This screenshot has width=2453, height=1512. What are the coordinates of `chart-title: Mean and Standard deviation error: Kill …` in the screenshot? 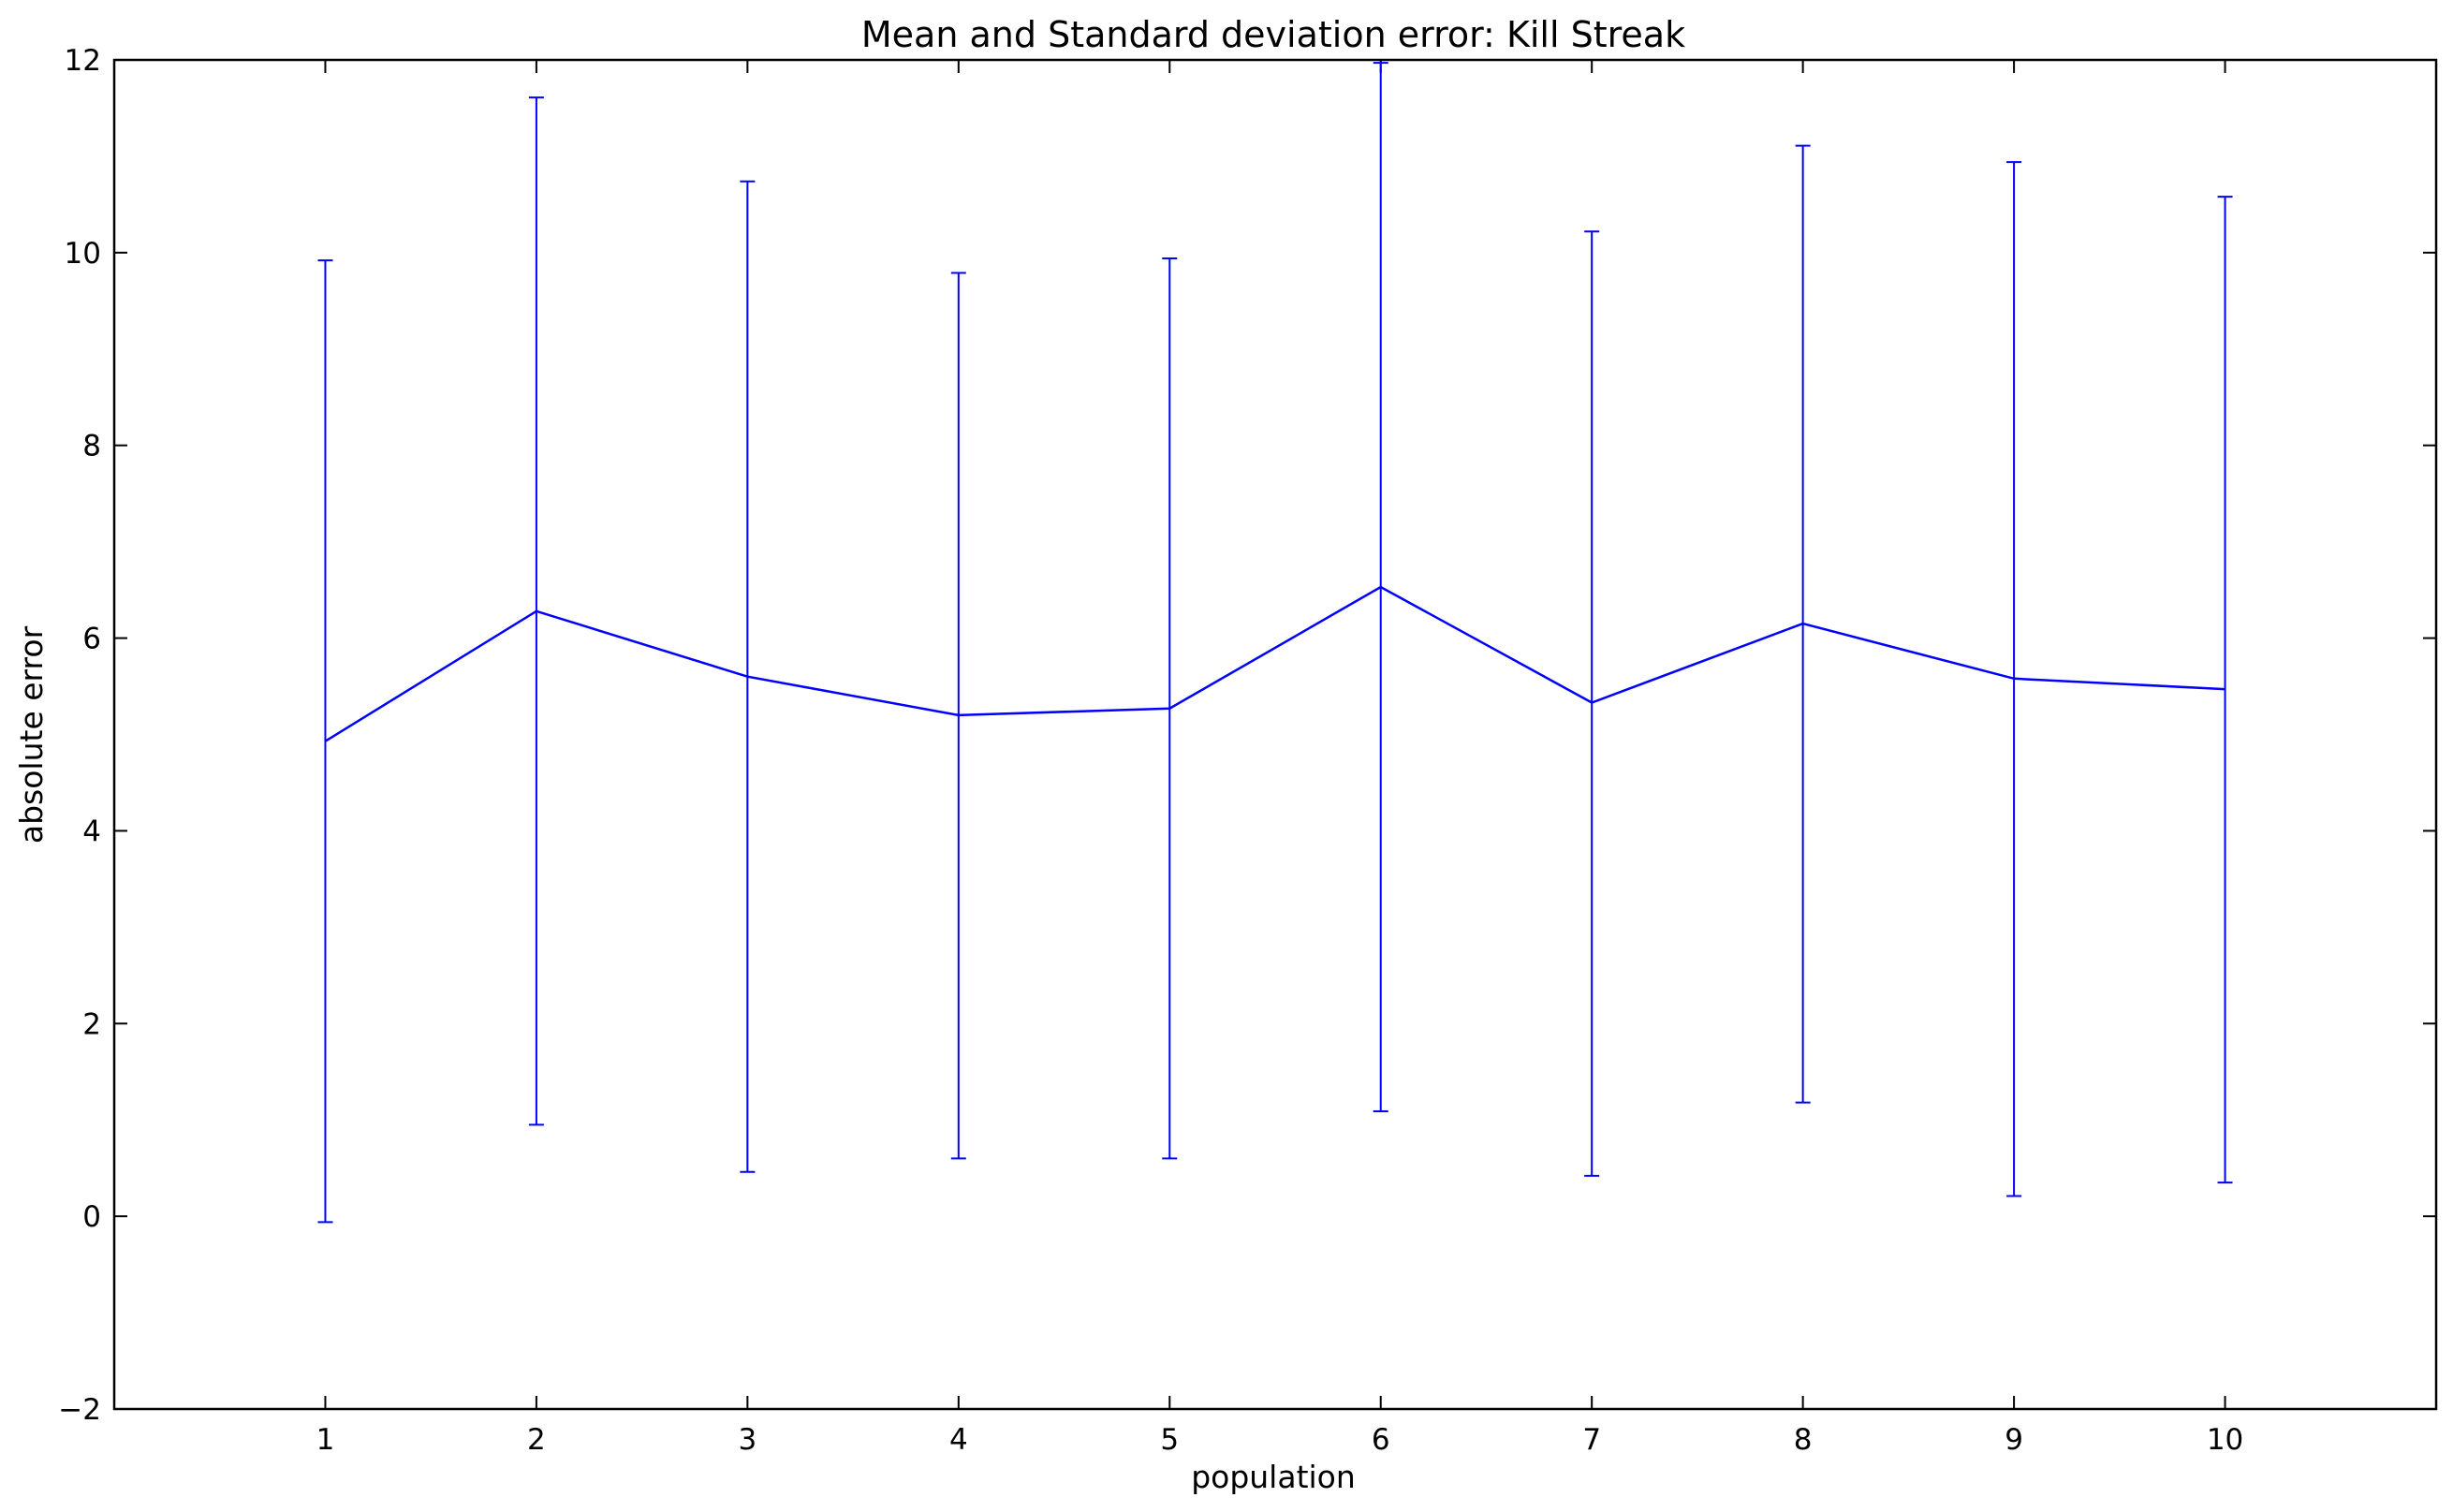 It's located at (1273, 34).